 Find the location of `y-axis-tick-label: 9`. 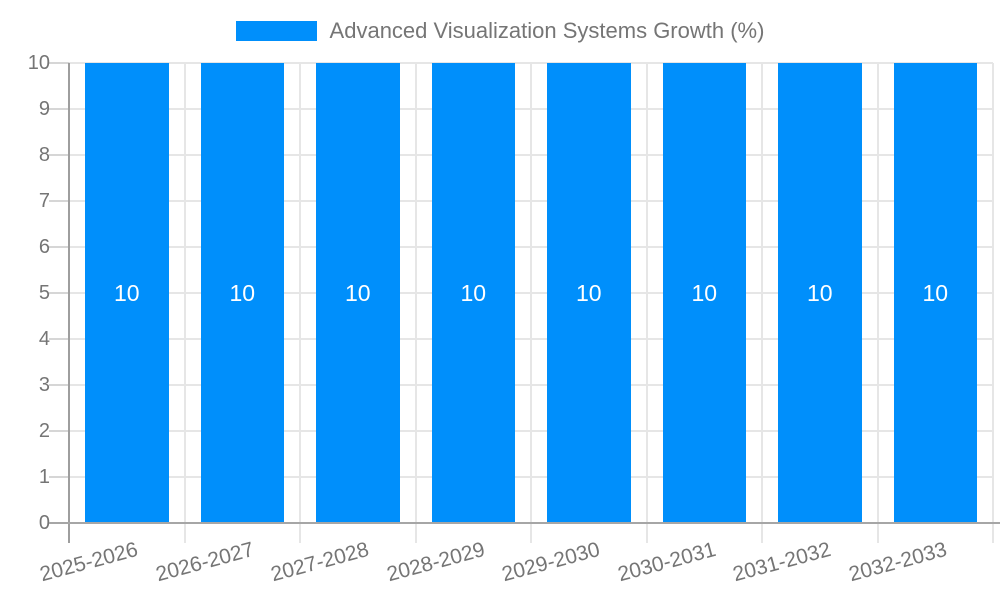

y-axis-tick-label: 9 is located at coordinates (44, 109).